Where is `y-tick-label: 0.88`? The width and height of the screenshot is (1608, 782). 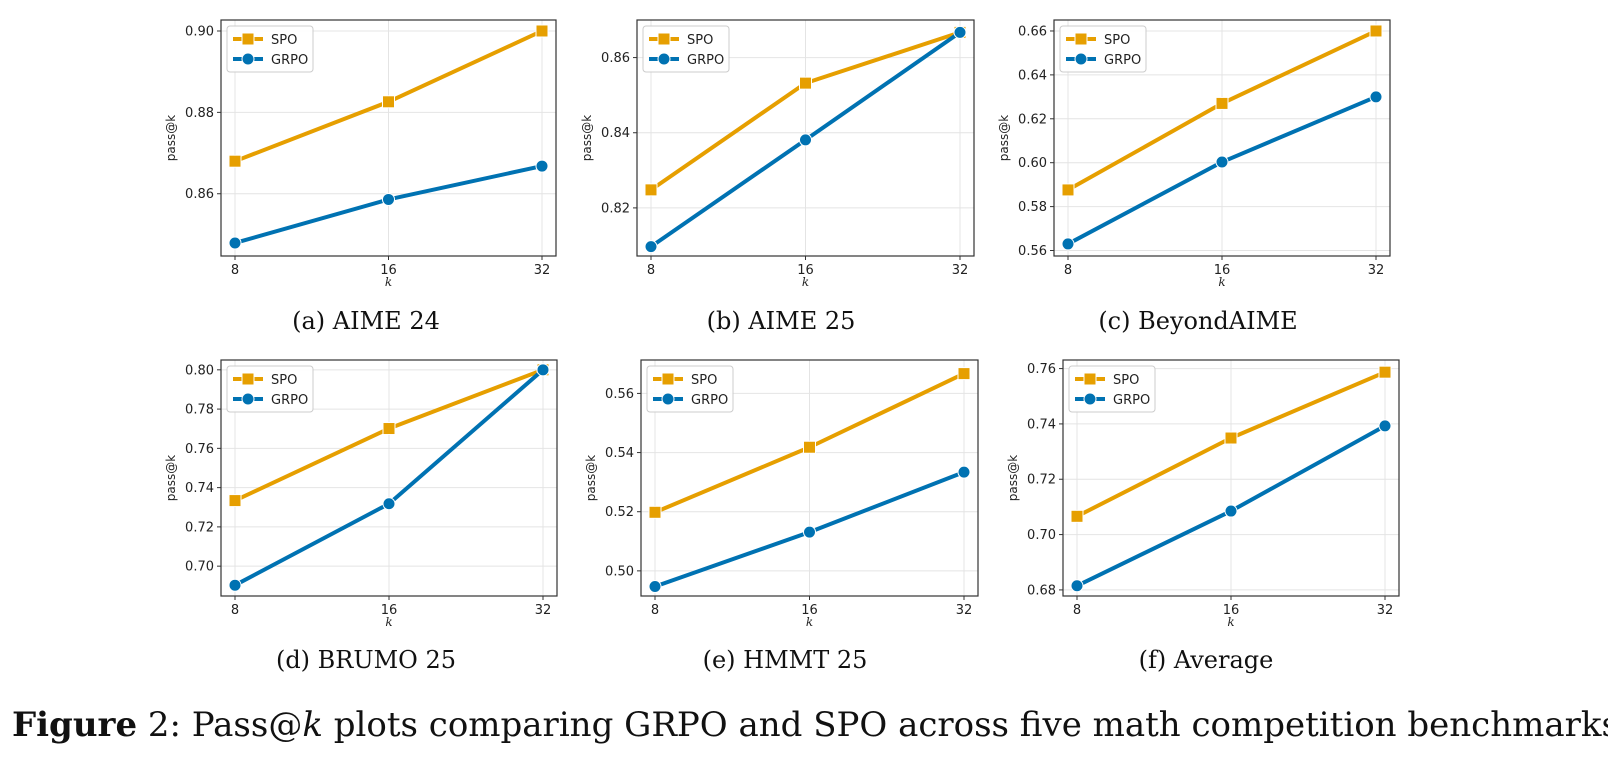 y-tick-label: 0.88 is located at coordinates (199, 113).